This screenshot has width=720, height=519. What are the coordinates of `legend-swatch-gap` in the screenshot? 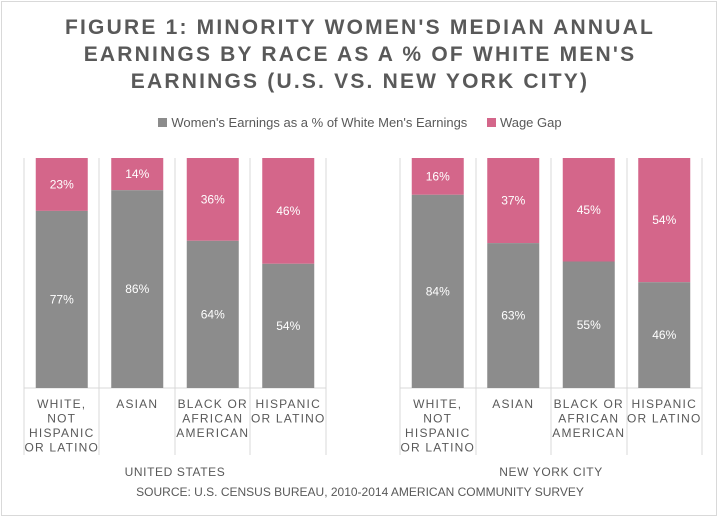 It's located at (491, 122).